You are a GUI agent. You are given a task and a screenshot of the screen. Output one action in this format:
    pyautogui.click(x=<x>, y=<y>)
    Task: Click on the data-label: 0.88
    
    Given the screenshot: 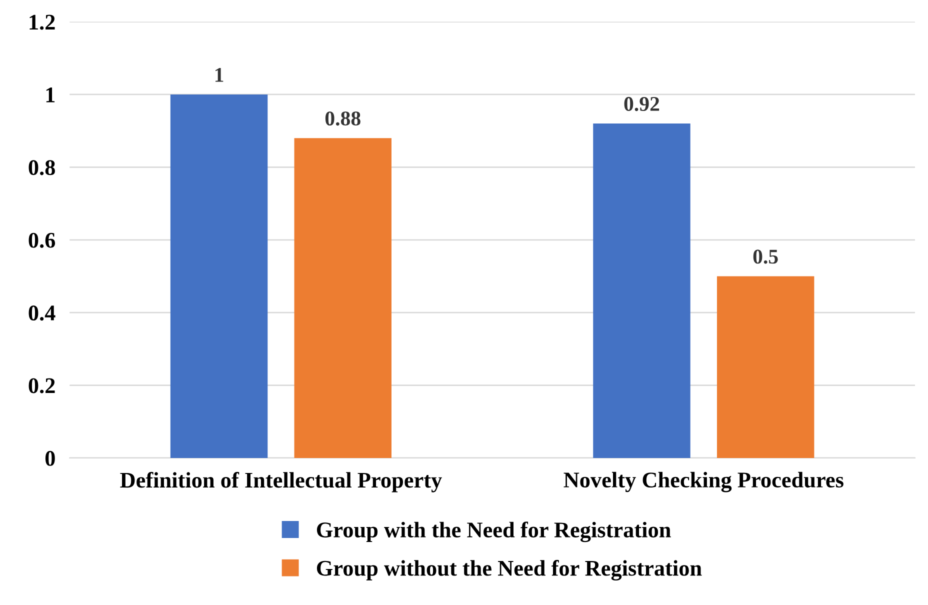 What is the action you would take?
    pyautogui.click(x=342, y=118)
    